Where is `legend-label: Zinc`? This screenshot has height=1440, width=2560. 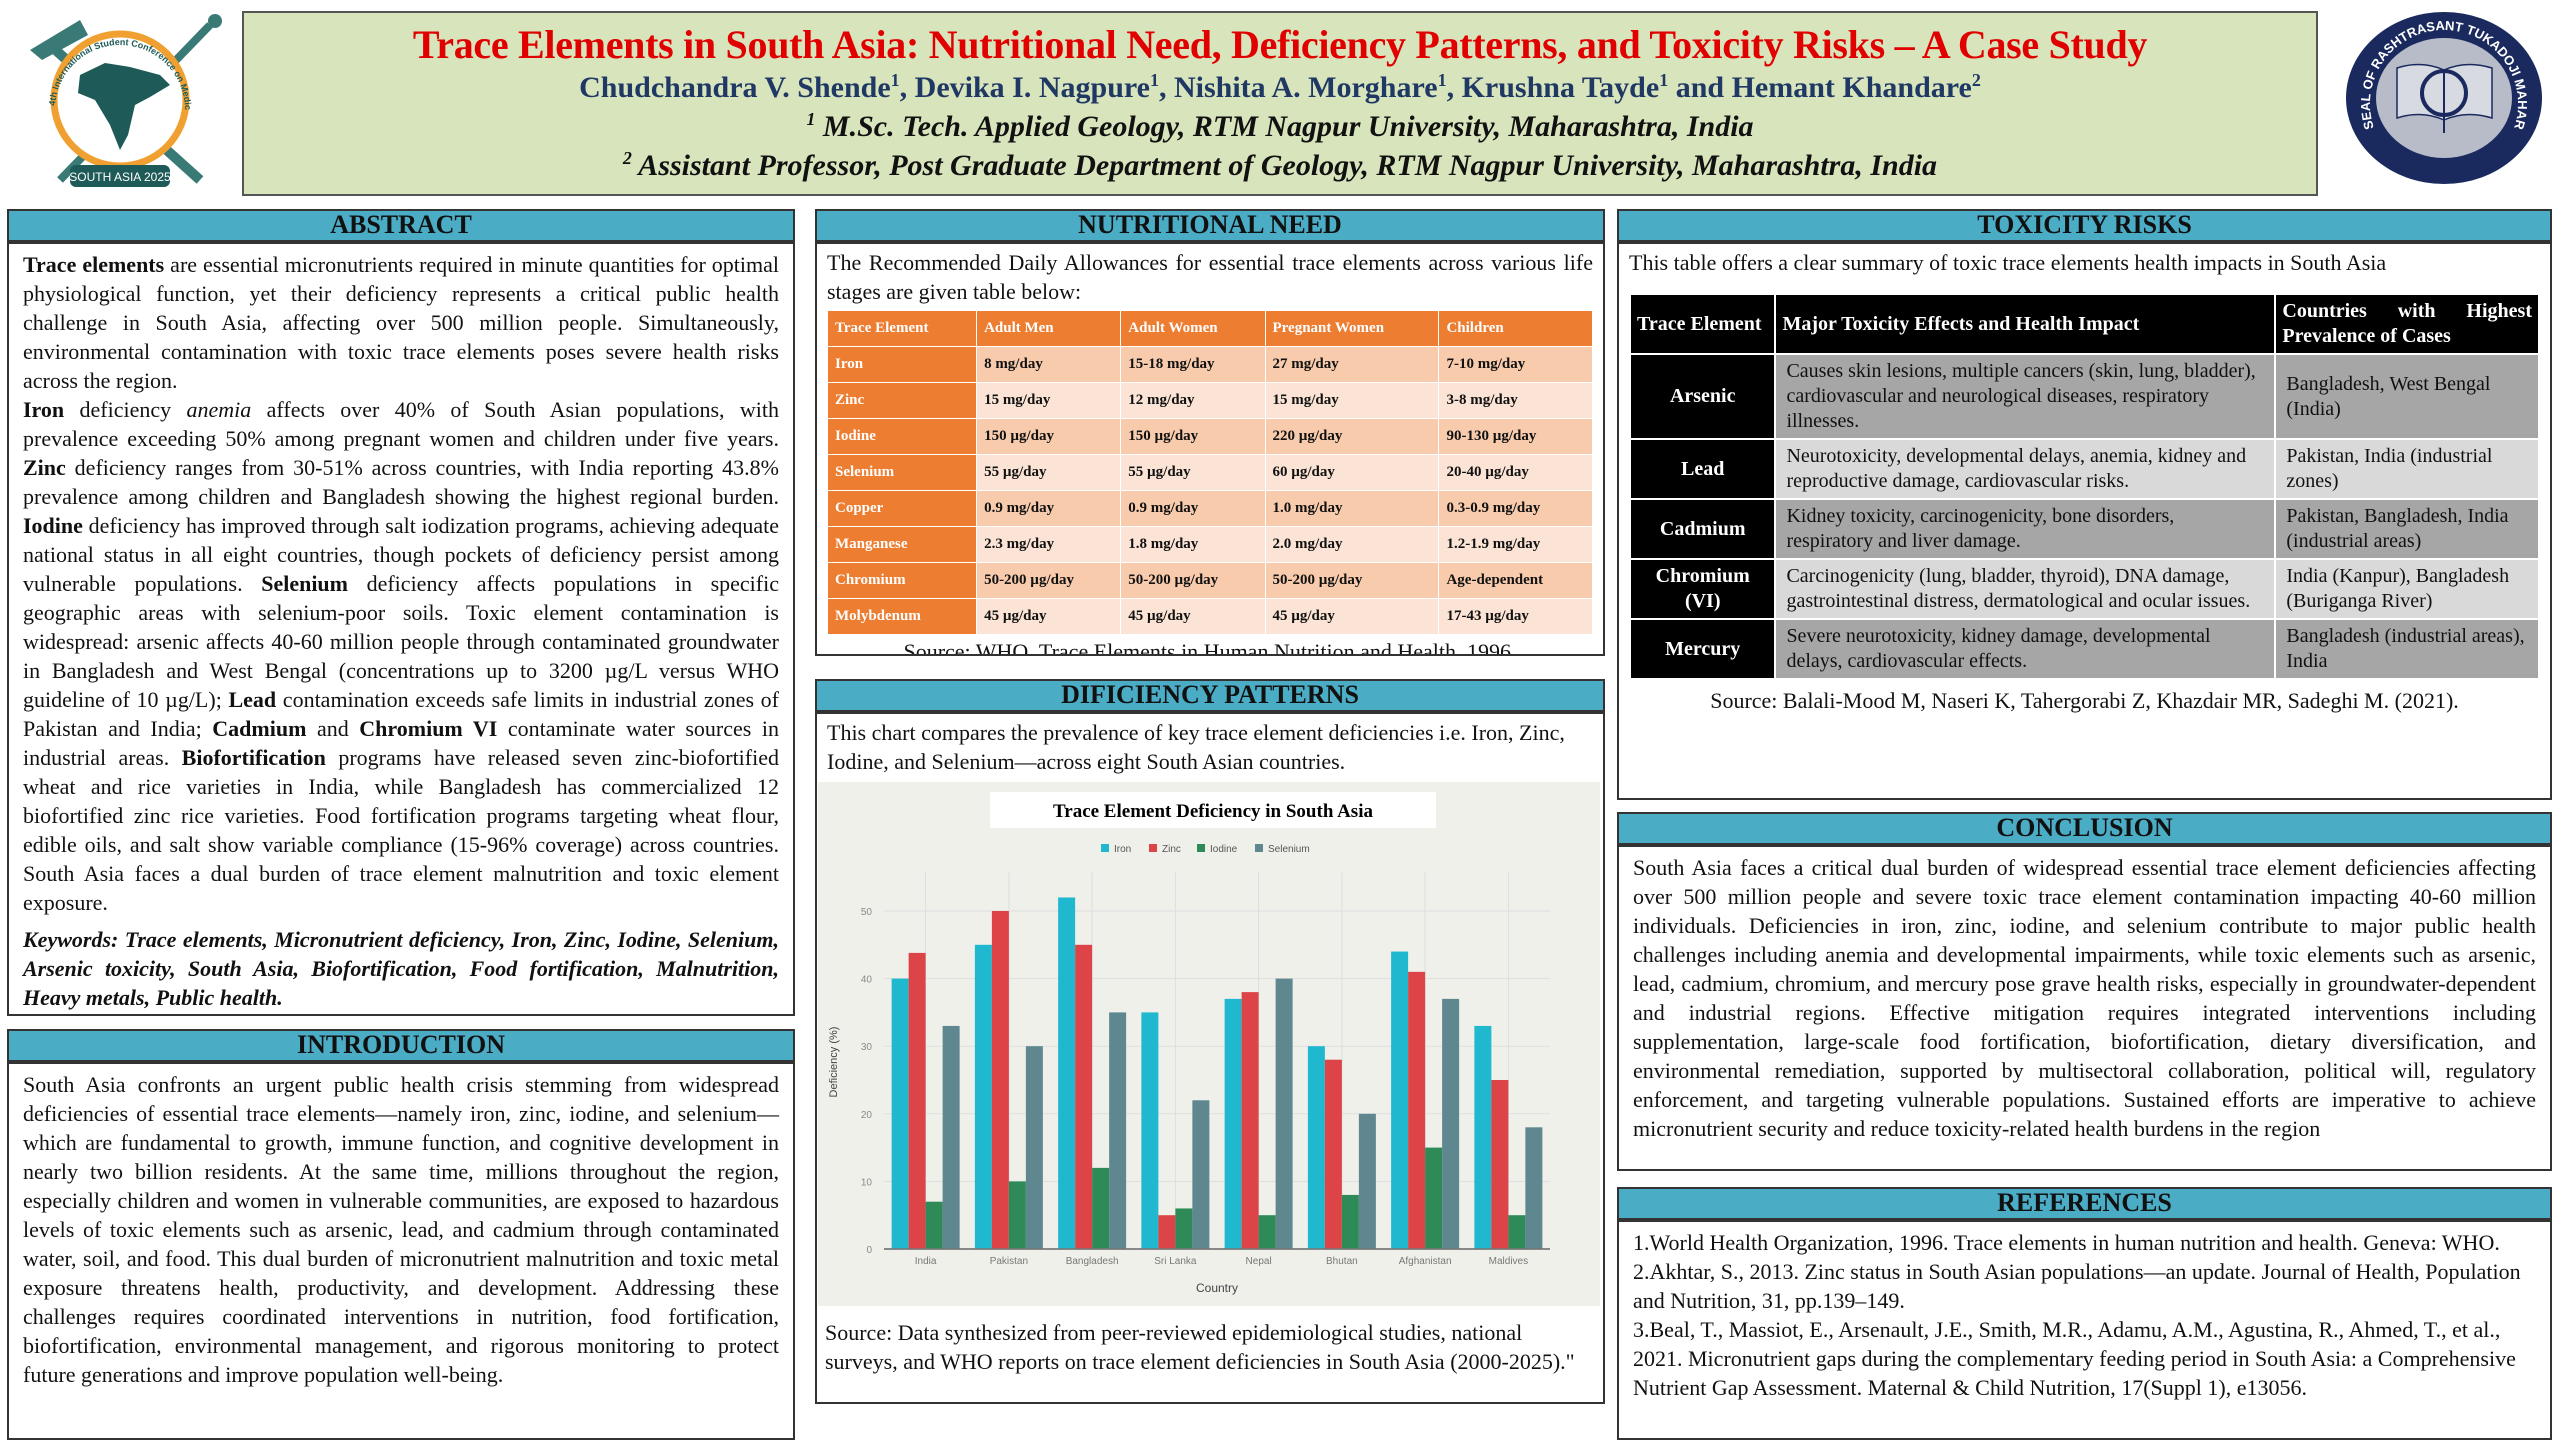
legend-label: Zinc is located at coordinates (1171, 849).